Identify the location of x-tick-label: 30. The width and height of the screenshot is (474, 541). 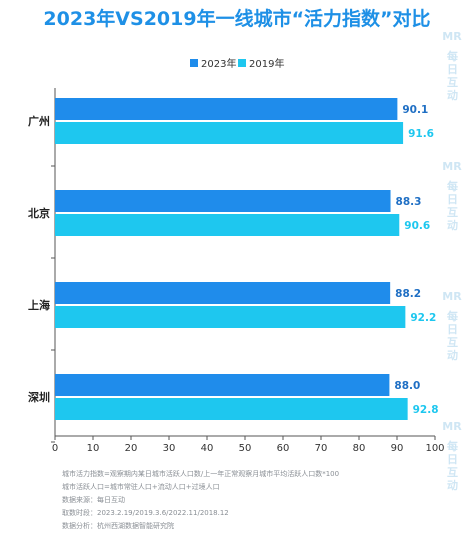
(169, 448).